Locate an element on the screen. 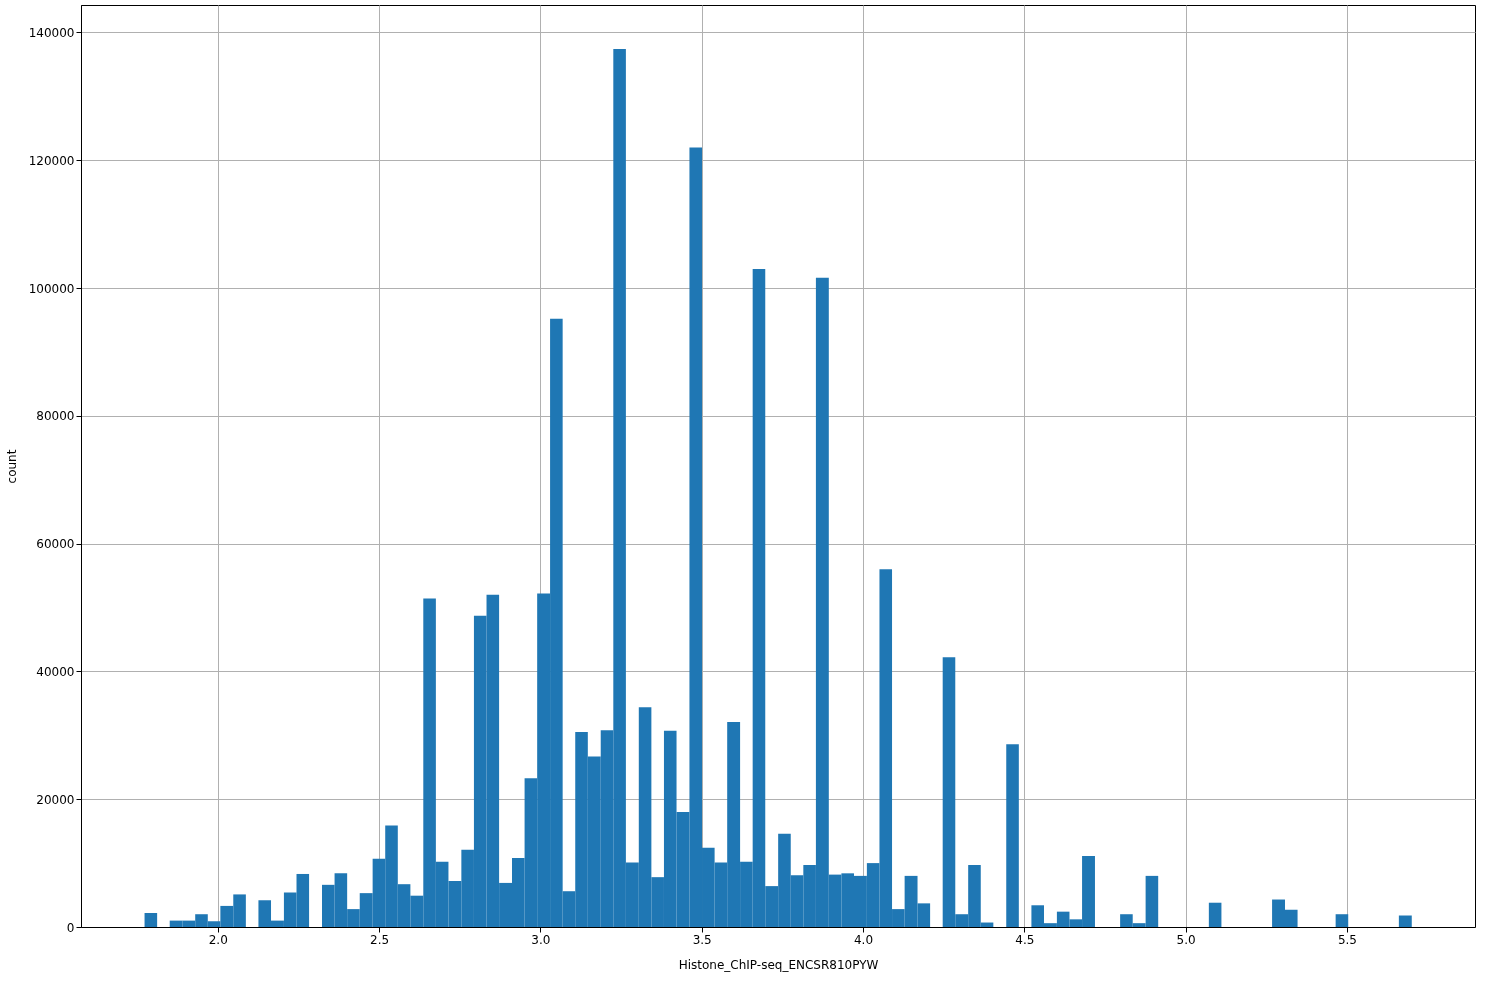 This screenshot has height=1000, width=1500. x-axis-title: Histone_ChIP-seq_ENCSR810PYW is located at coordinates (778, 964).